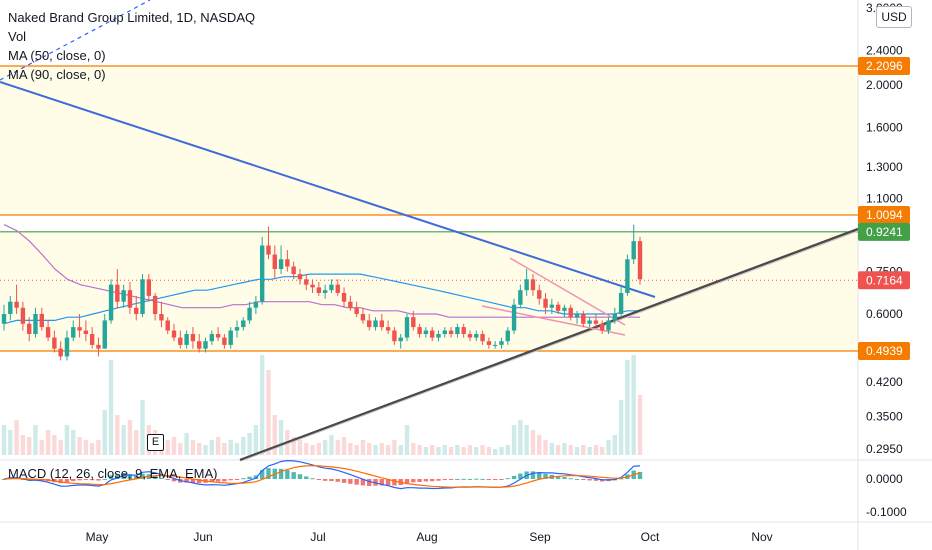 The height and width of the screenshot is (550, 932). What do you see at coordinates (57, 74) in the screenshot?
I see `indicator-ma90: MA (90, close, 0)` at bounding box center [57, 74].